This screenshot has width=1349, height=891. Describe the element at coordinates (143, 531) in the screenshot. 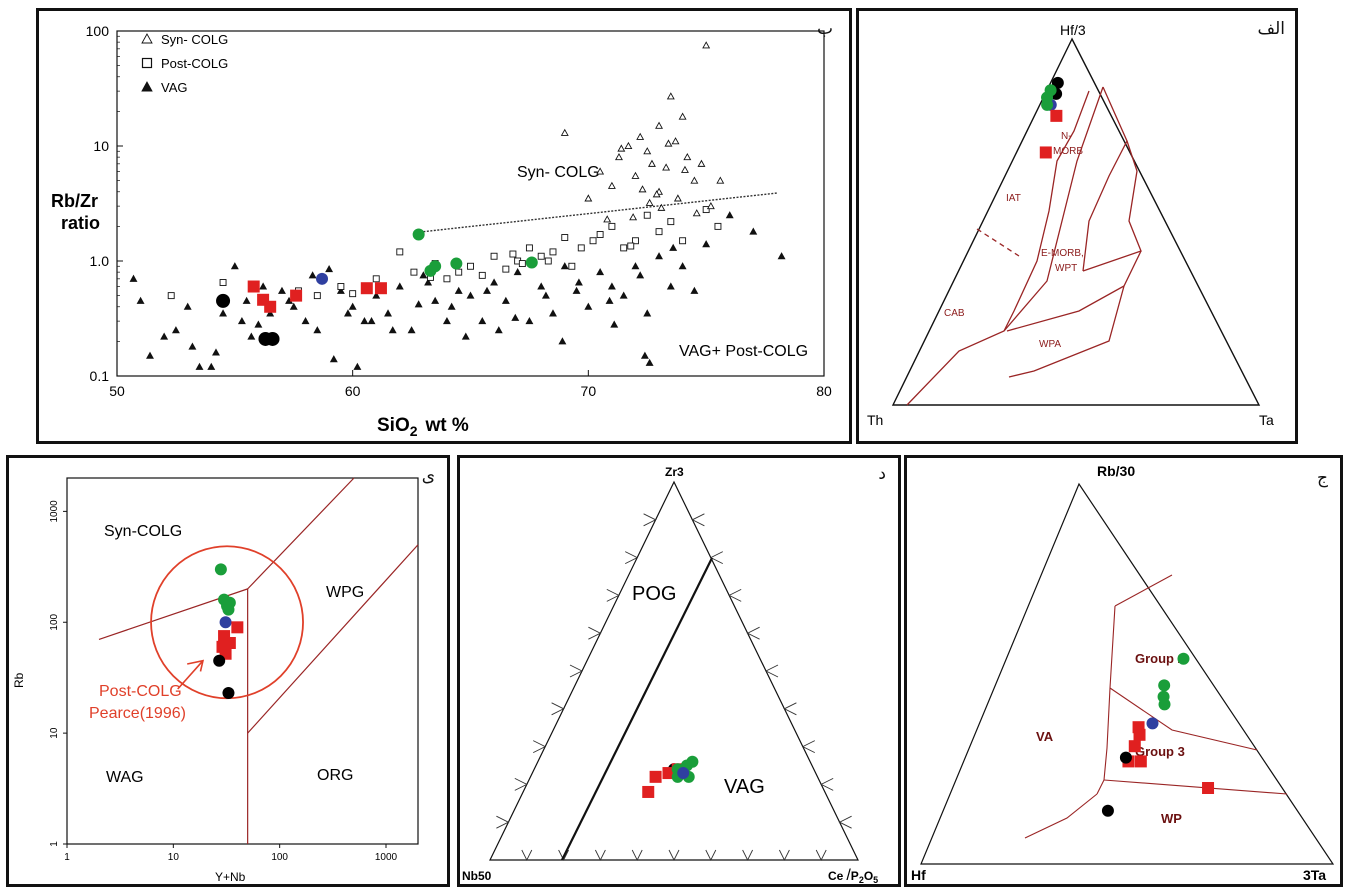

I see `field-label-syn-colg: Syn-COLG` at that location.